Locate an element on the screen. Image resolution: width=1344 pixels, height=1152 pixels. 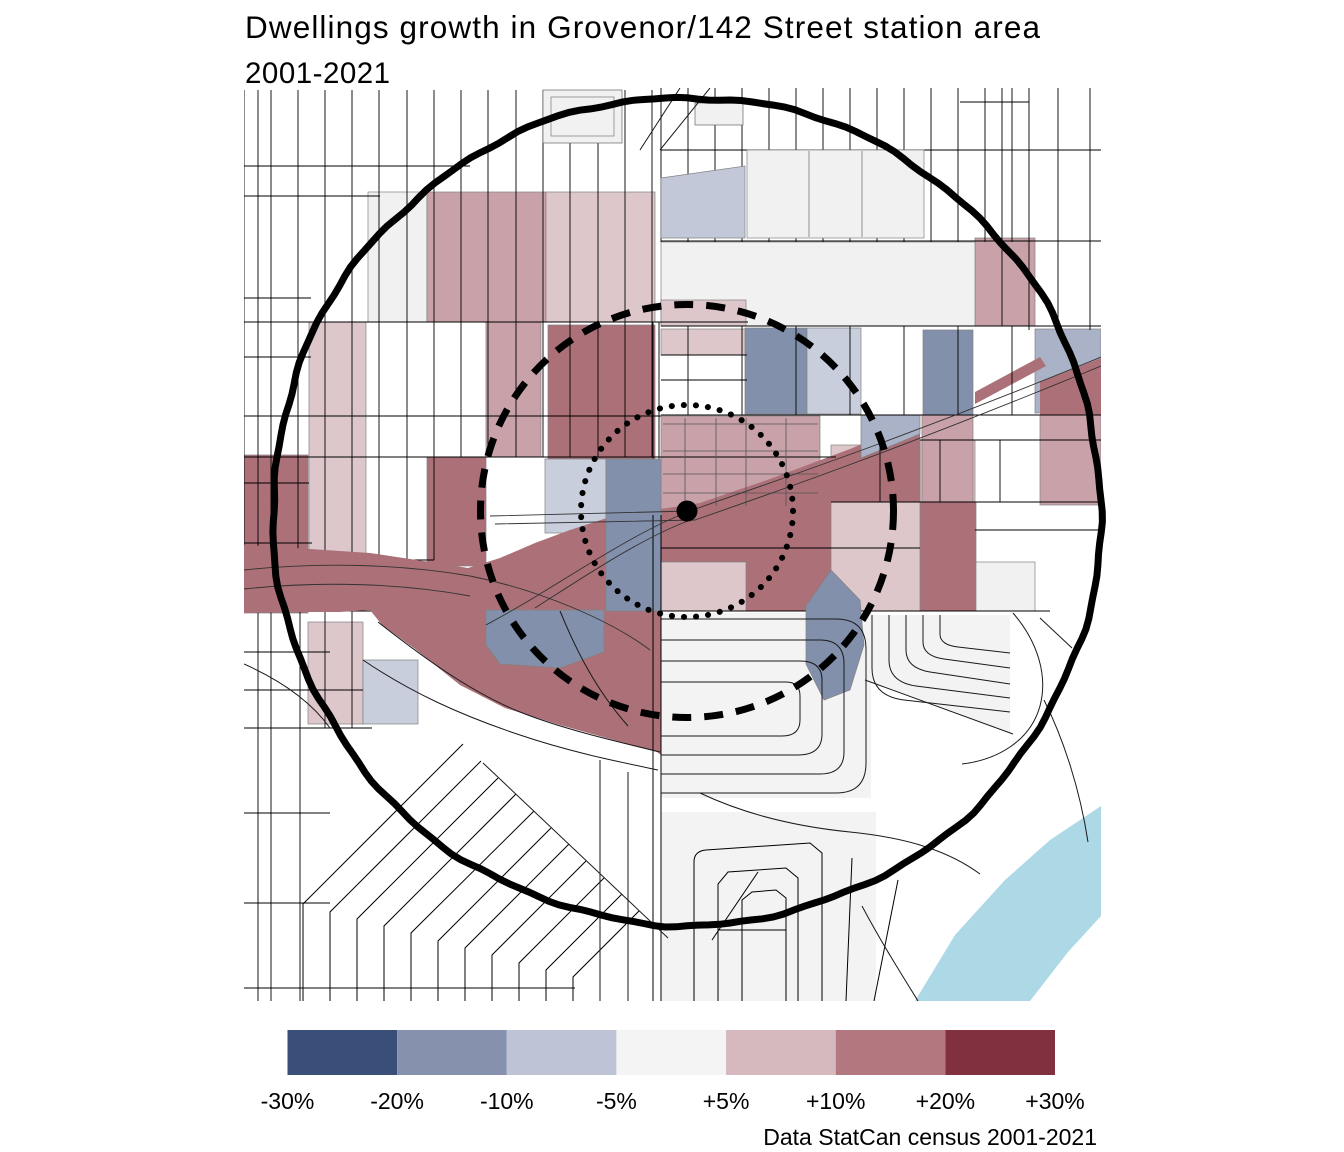
svg-text: +10% is located at coordinates (835, 1101).